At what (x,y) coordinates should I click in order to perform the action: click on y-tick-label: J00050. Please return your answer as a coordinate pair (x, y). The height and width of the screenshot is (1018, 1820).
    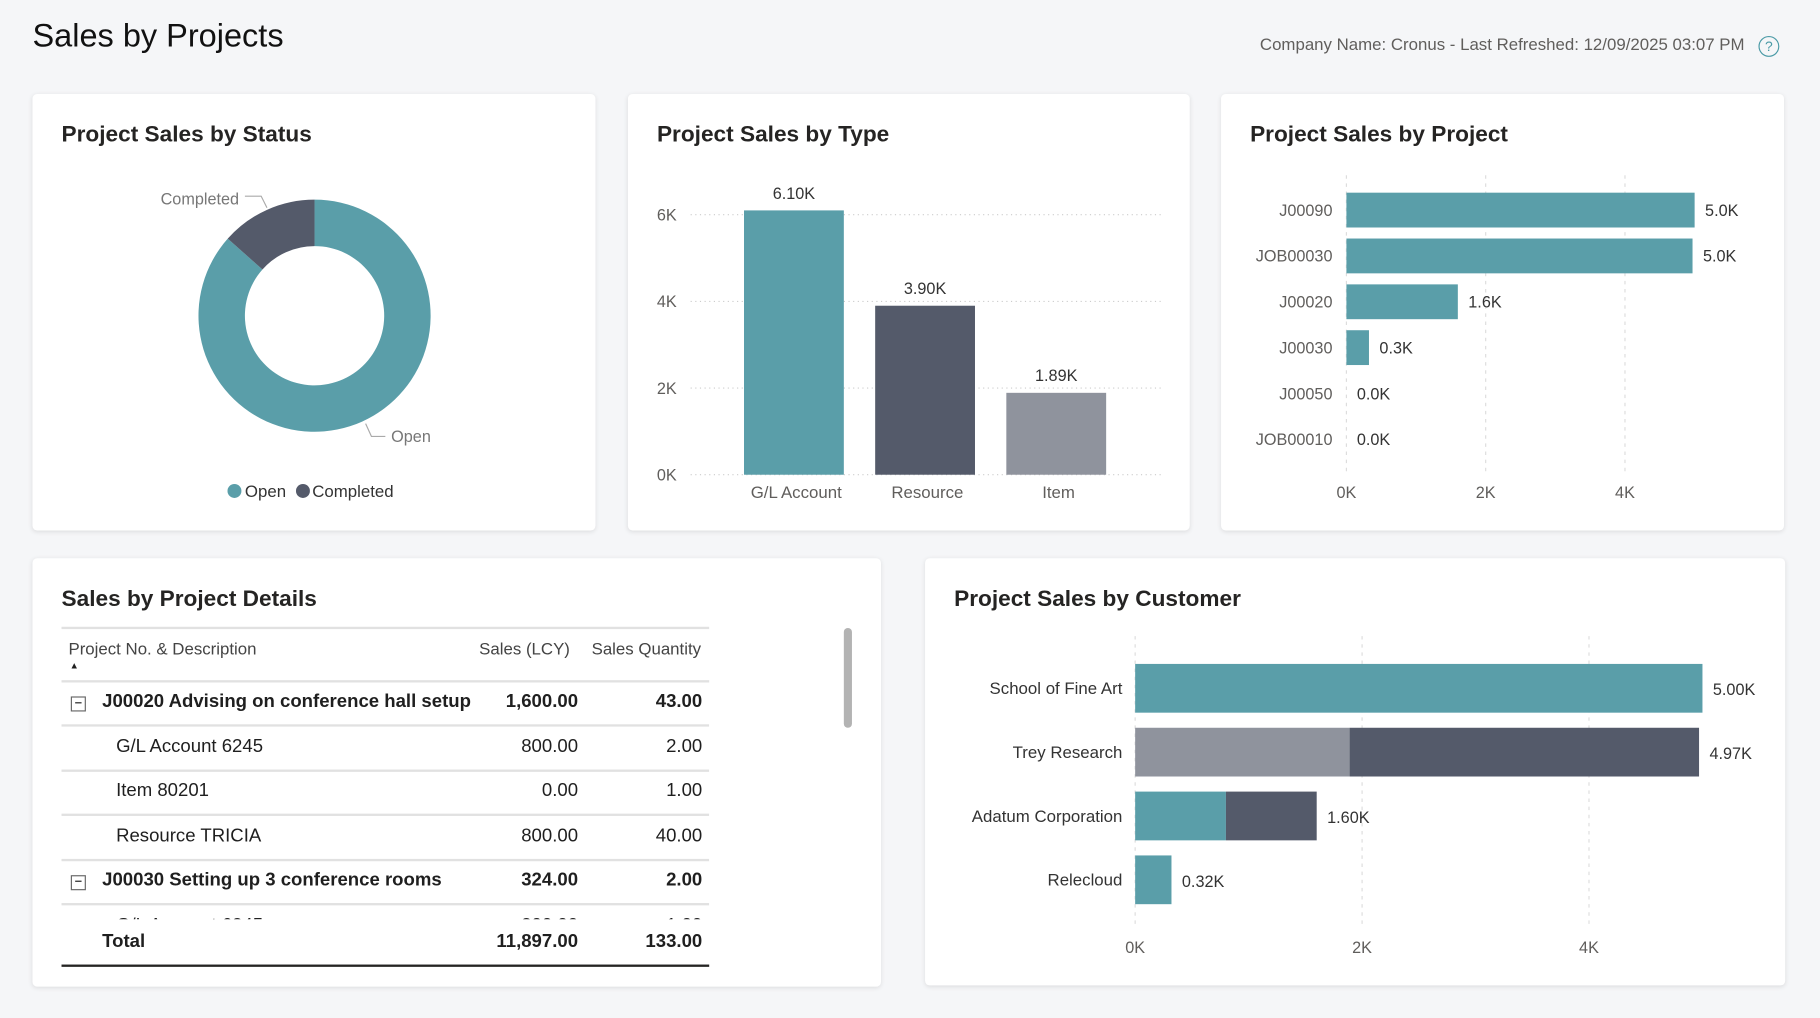
    Looking at the image, I should click on (1305, 394).